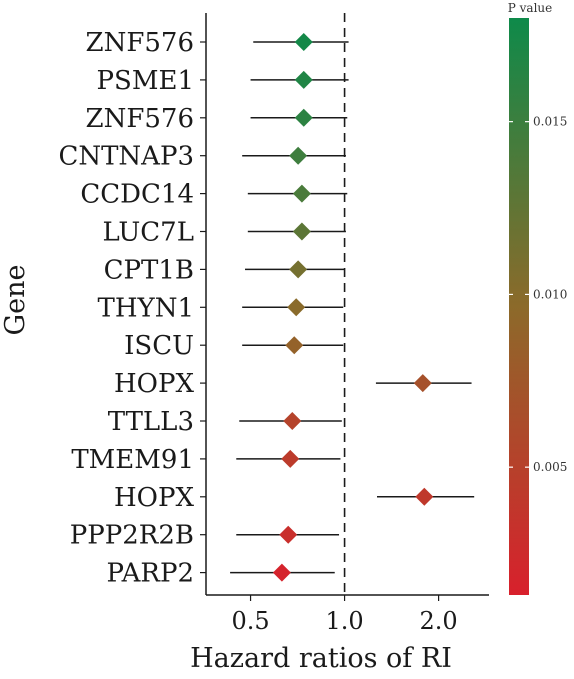 The width and height of the screenshot is (574, 679). What do you see at coordinates (132, 536) in the screenshot?
I see `gene-label: PPP2R2B` at bounding box center [132, 536].